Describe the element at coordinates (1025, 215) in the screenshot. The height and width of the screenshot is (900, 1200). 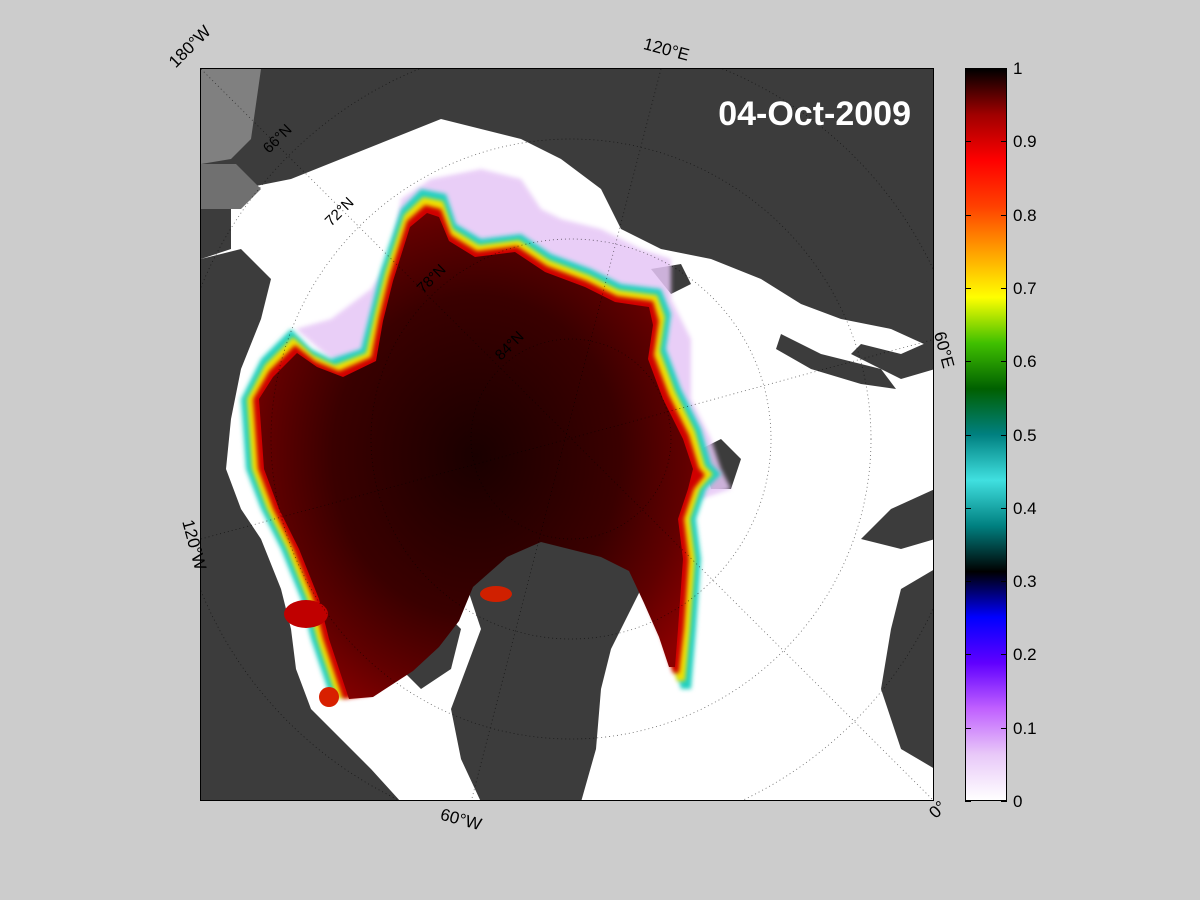
I see `colorbar-tick-label: 0.8` at that location.